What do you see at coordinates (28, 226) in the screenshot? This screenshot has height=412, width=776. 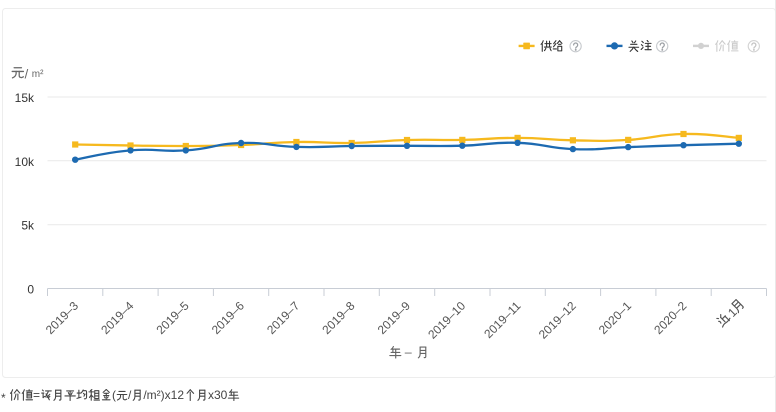 I see `svg-text: 5k` at bounding box center [28, 226].